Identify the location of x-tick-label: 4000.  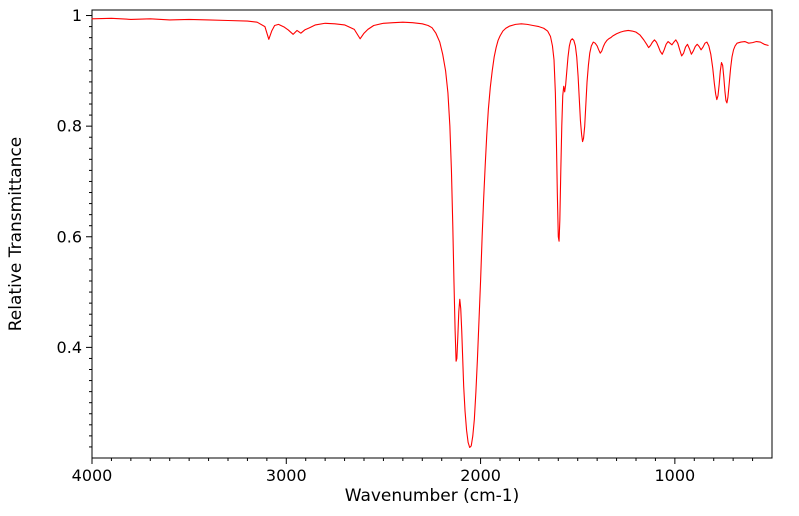
(92, 475).